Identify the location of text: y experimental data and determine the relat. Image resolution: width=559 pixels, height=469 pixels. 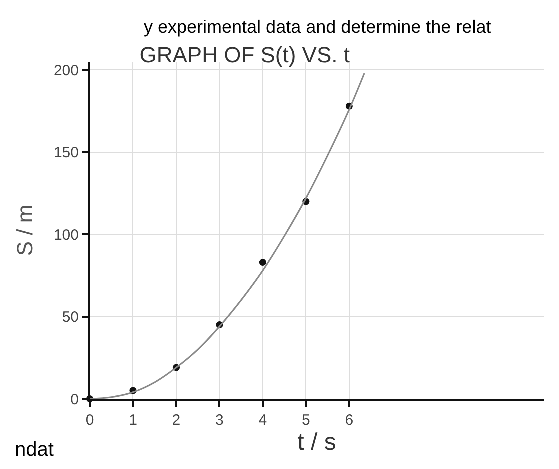
(318, 27).